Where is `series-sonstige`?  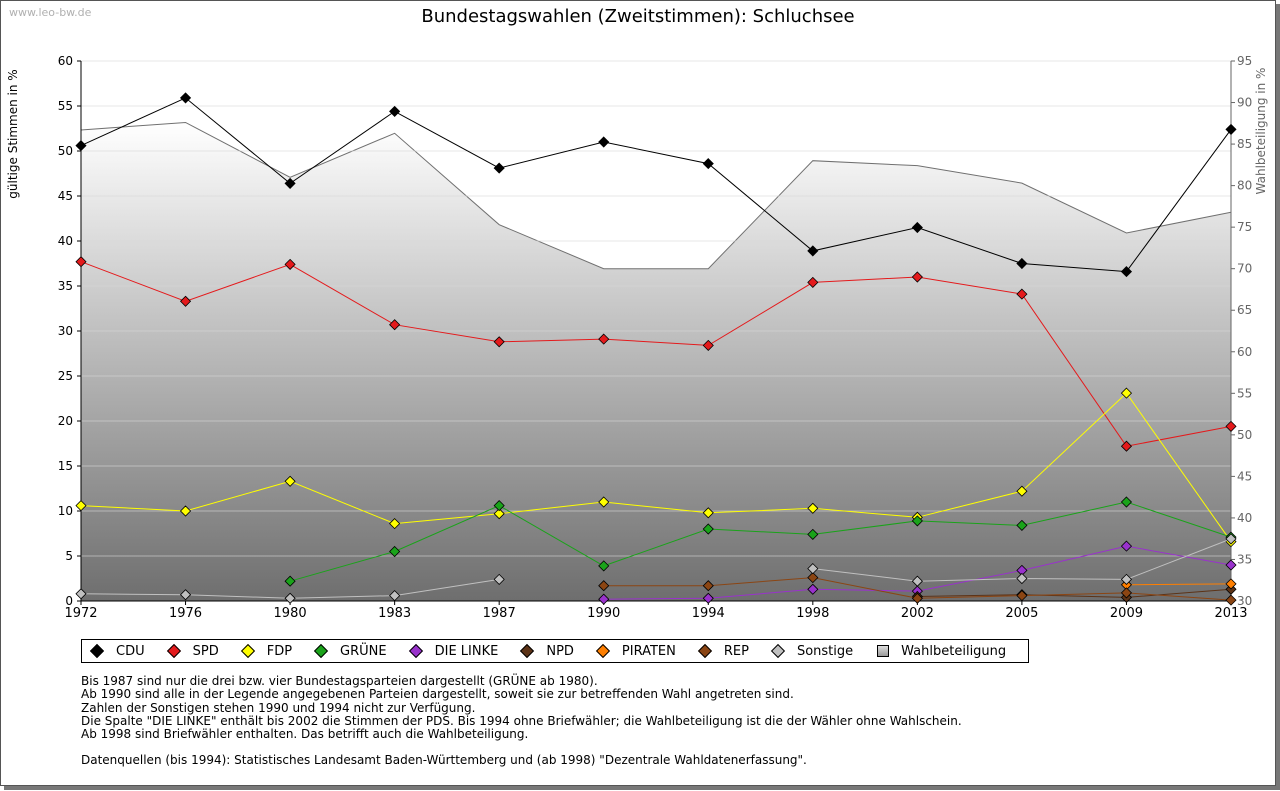
series-sonstige is located at coordinates (656, 568).